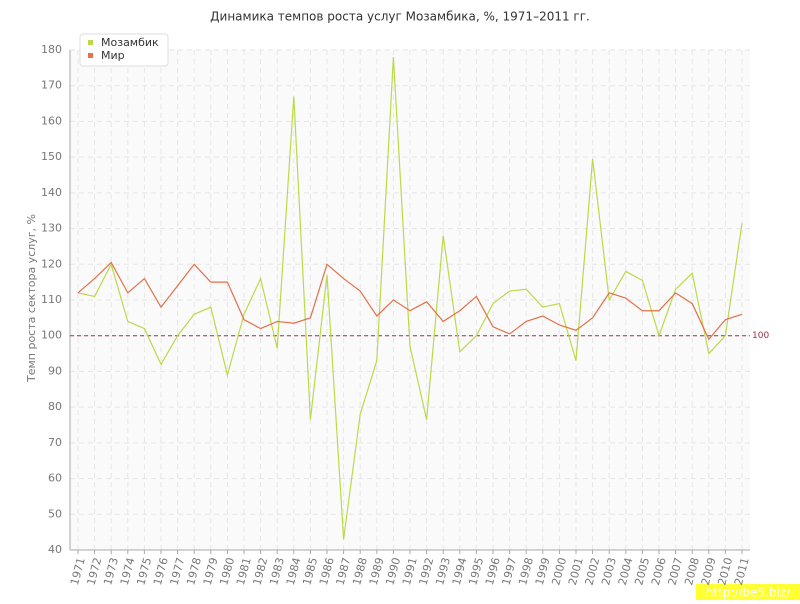  What do you see at coordinates (113, 55) in the screenshot?
I see `legend-label: Мир` at bounding box center [113, 55].